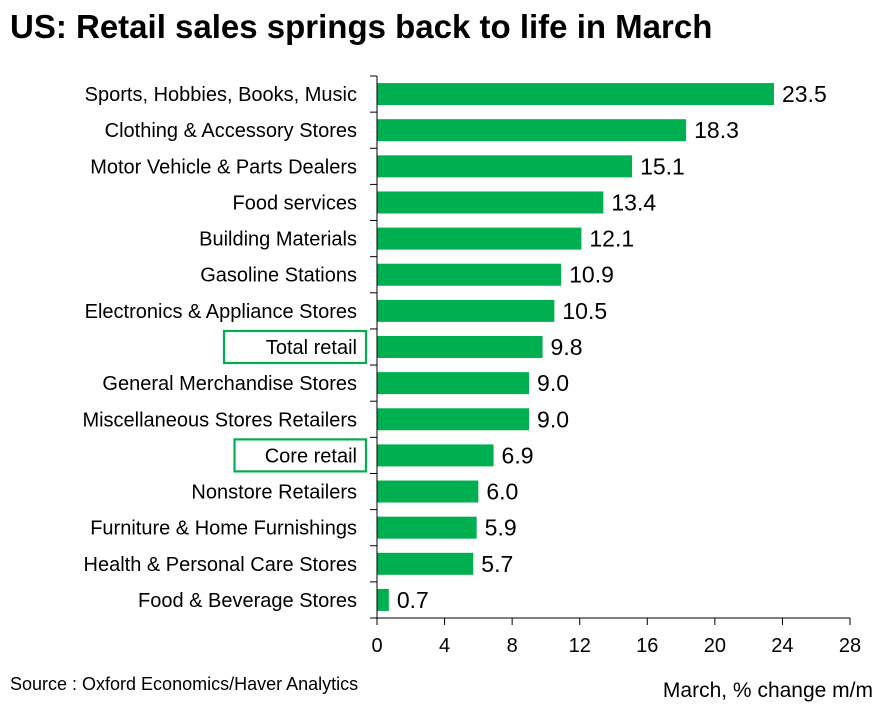 Image resolution: width=885 pixels, height=708 pixels. I want to click on x-tick-label: 24, so click(782, 646).